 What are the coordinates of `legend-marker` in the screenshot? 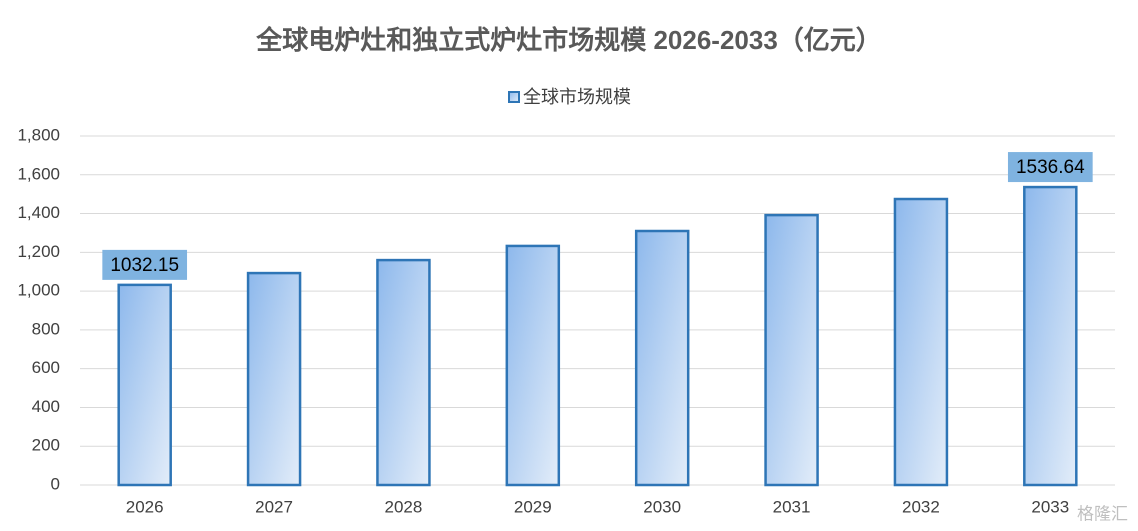 It's located at (514, 97).